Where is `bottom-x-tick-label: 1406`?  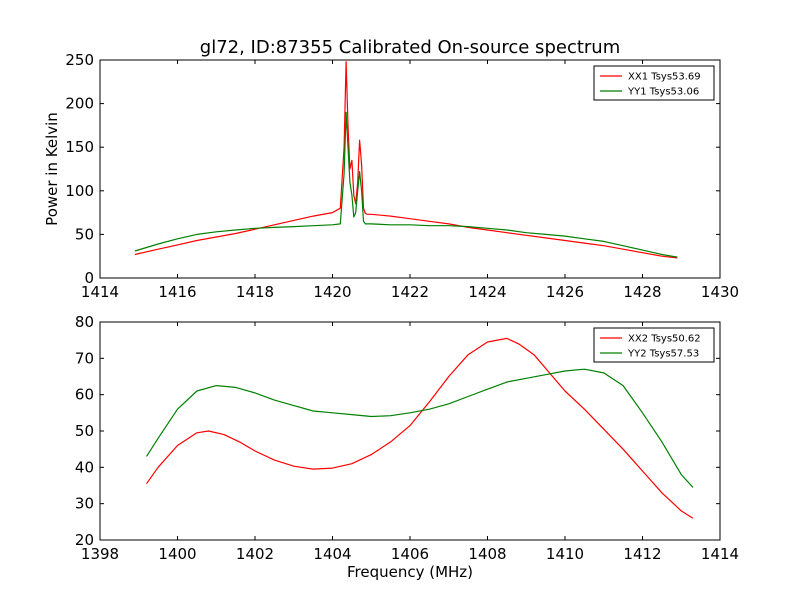 bottom-x-tick-label: 1406 is located at coordinates (410, 554).